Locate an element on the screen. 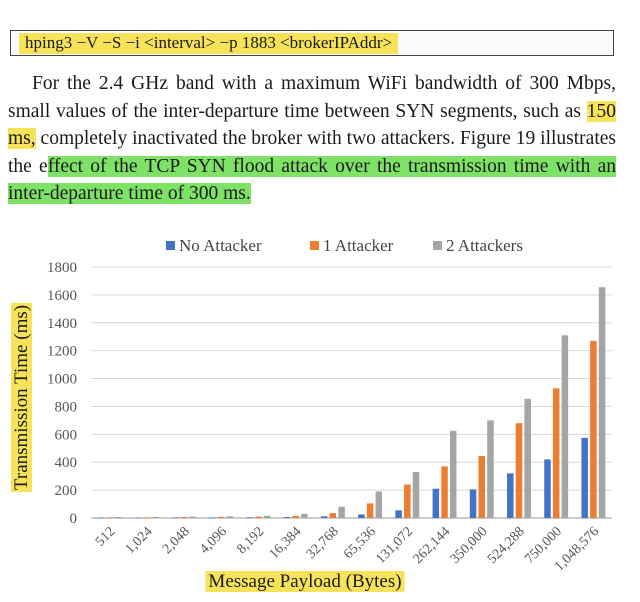 The height and width of the screenshot is (602, 640). x-axis-label: Message Payload (Bytes) is located at coordinates (304, 581).